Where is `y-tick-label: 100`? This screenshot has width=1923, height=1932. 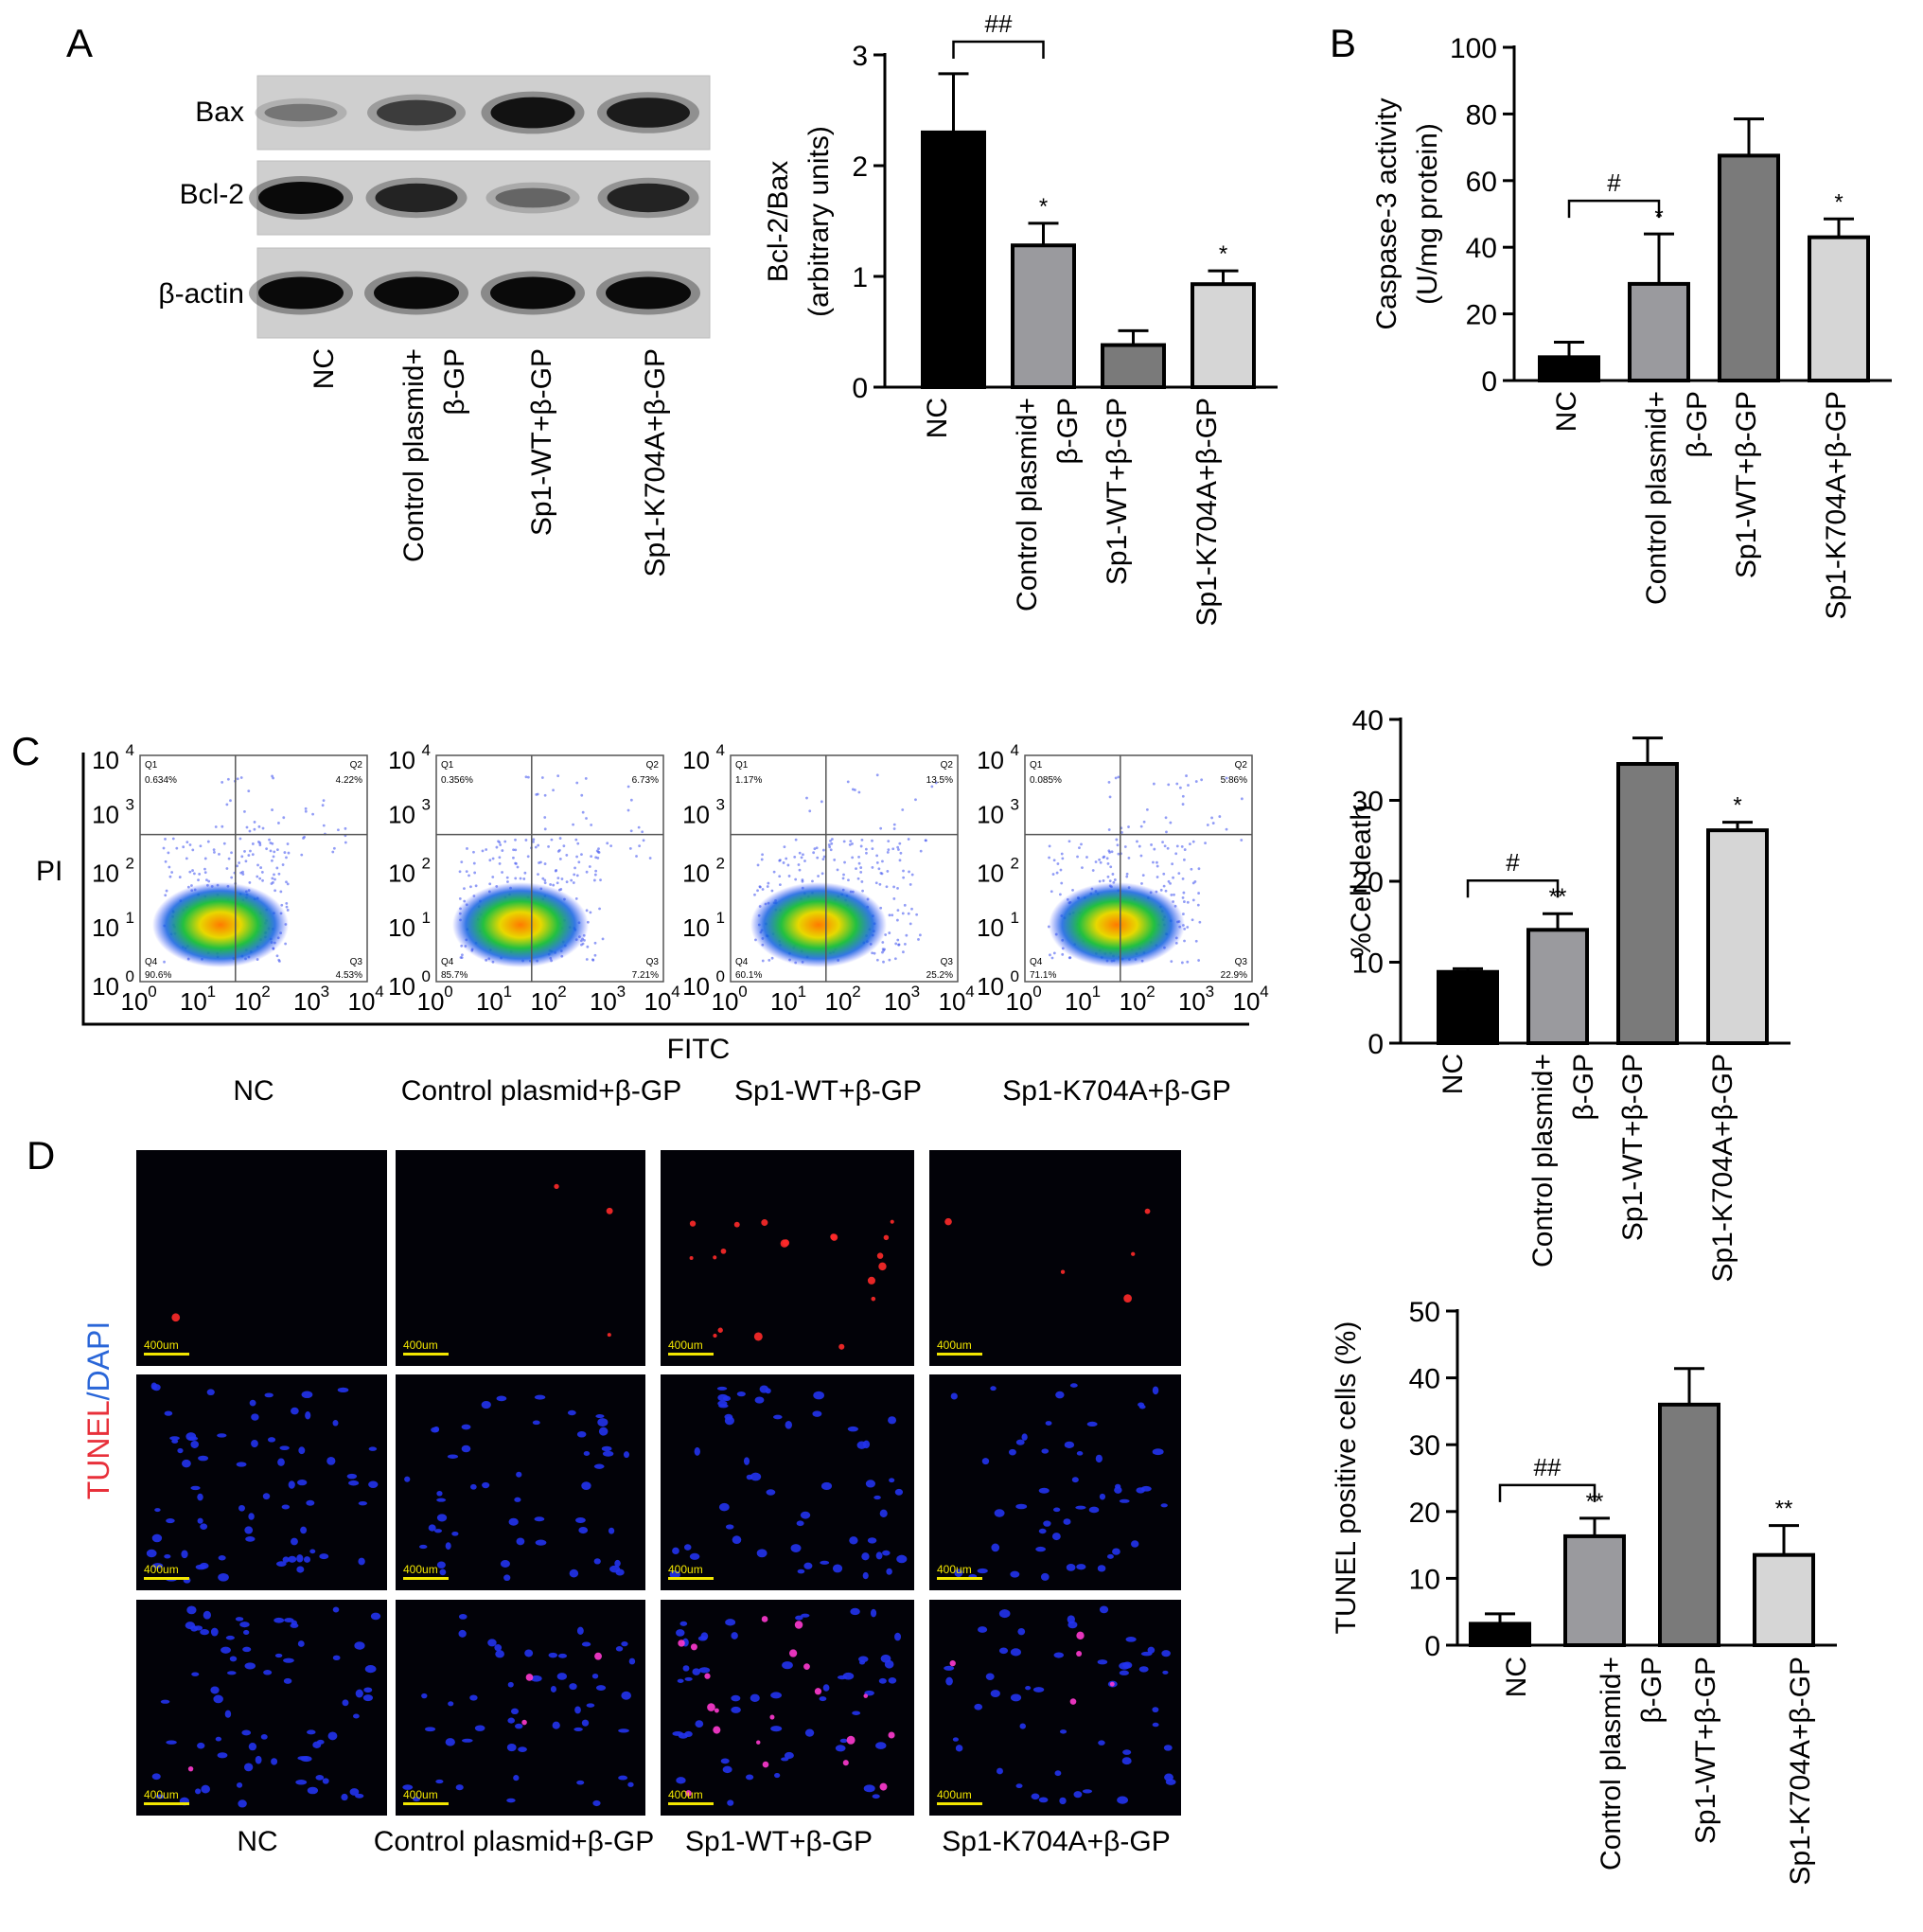 y-tick-label: 100 is located at coordinates (1473, 48).